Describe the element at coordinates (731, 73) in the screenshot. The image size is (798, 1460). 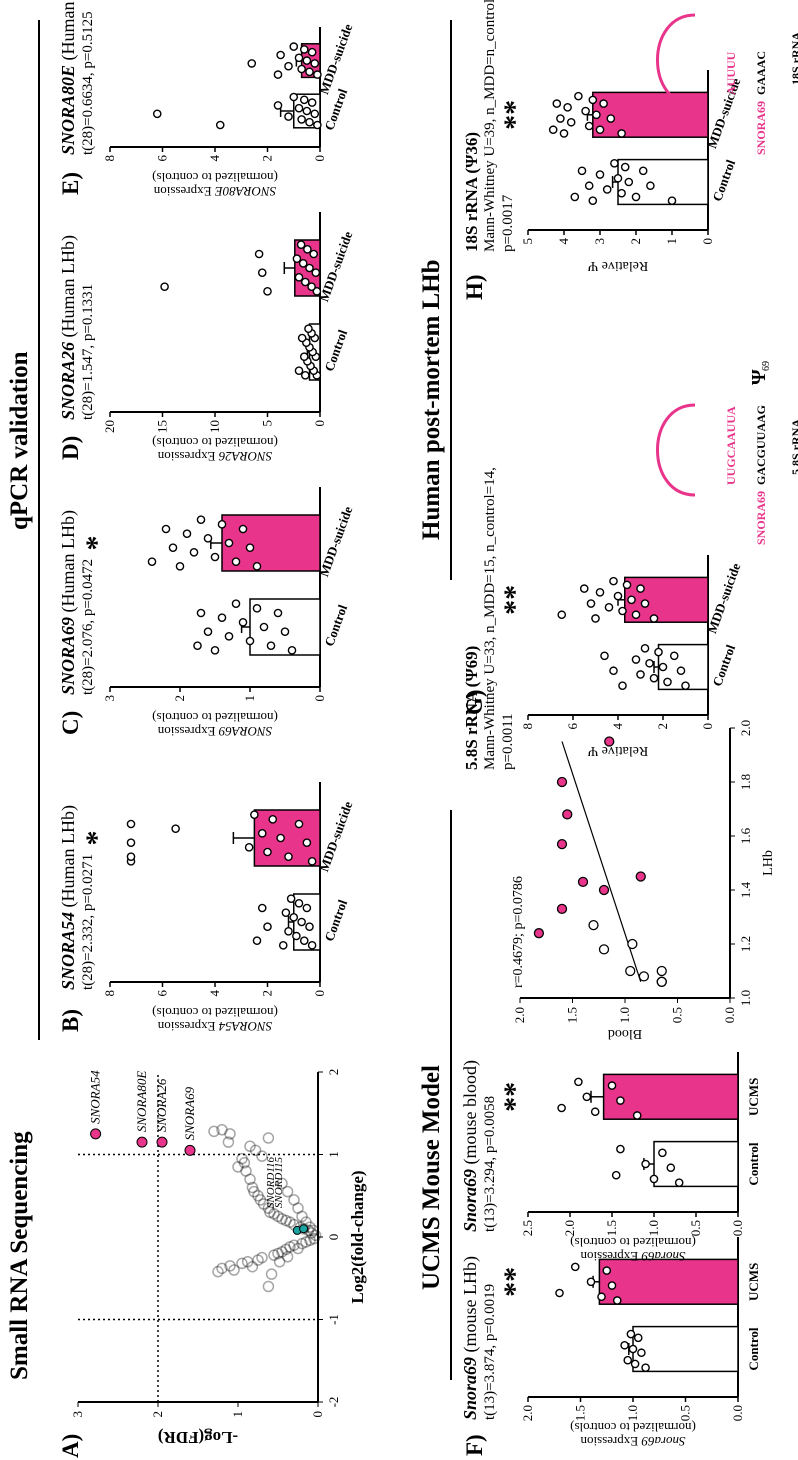
I see `annotation-h-top-seq: AUUUU` at that location.